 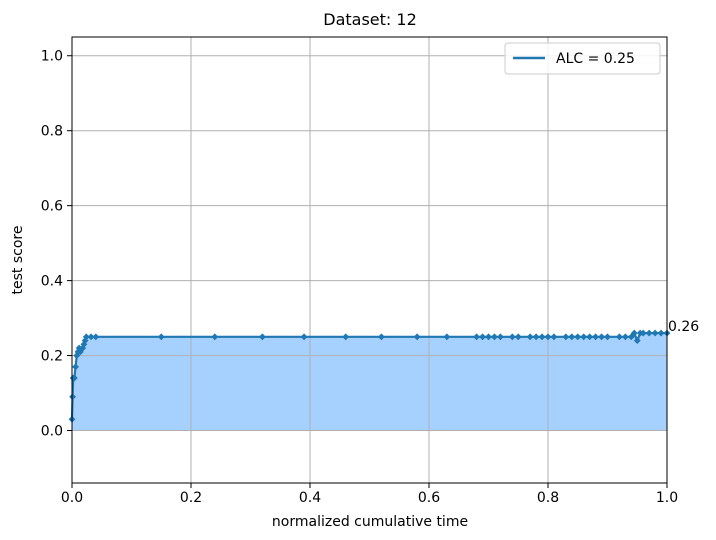 I want to click on y-tick-label: 1.0, so click(x=52, y=57).